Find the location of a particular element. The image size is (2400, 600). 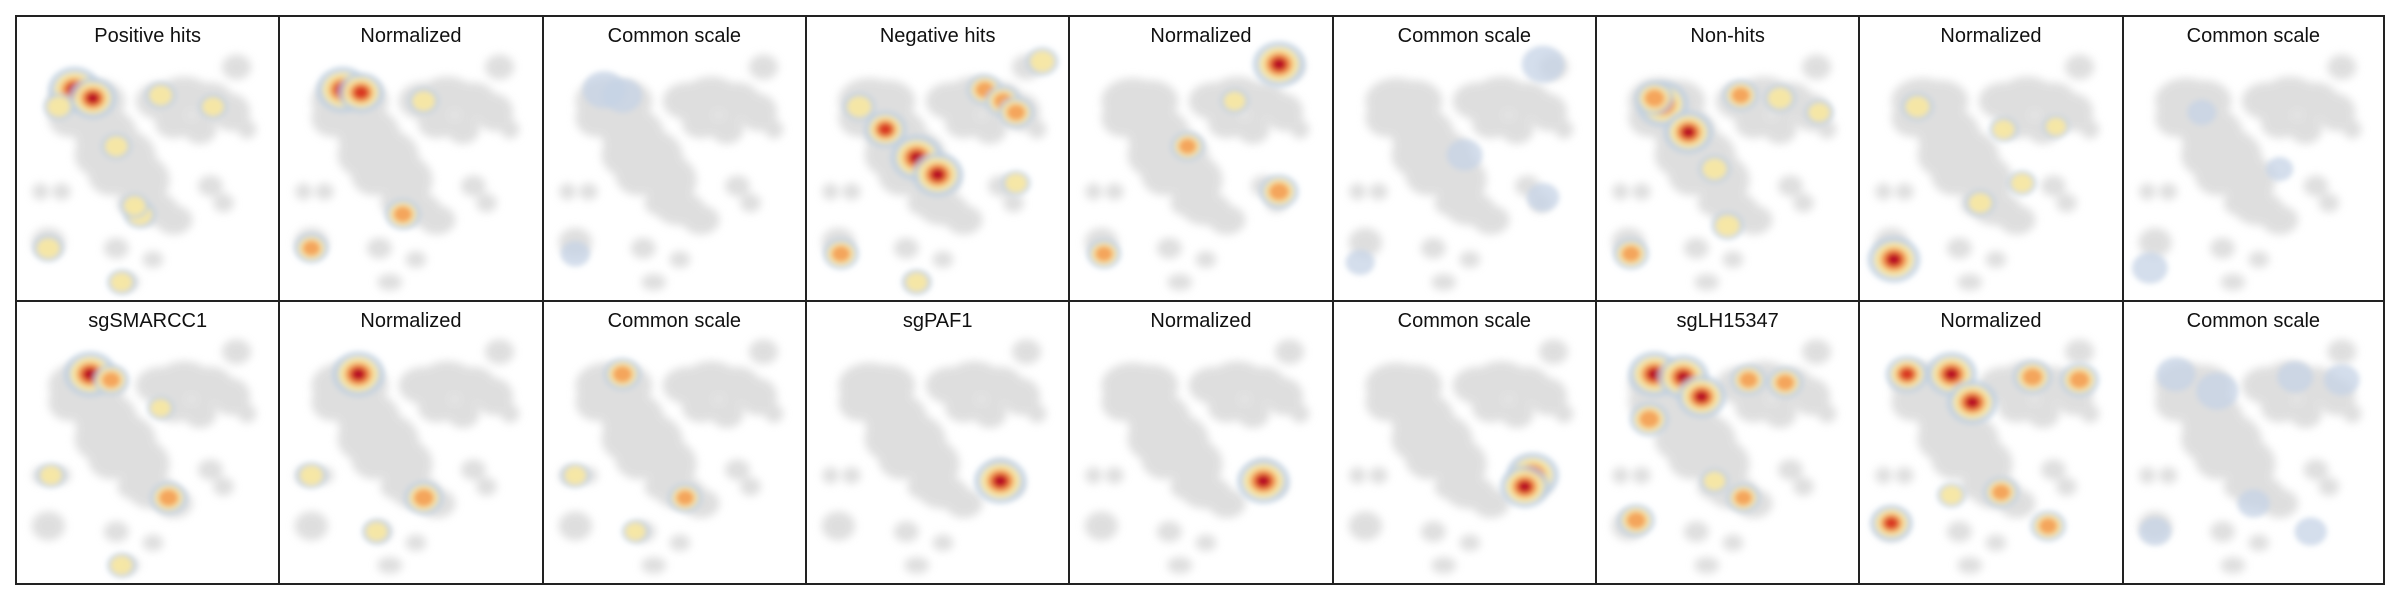

density-panel: Common scale is located at coordinates (674, 442).